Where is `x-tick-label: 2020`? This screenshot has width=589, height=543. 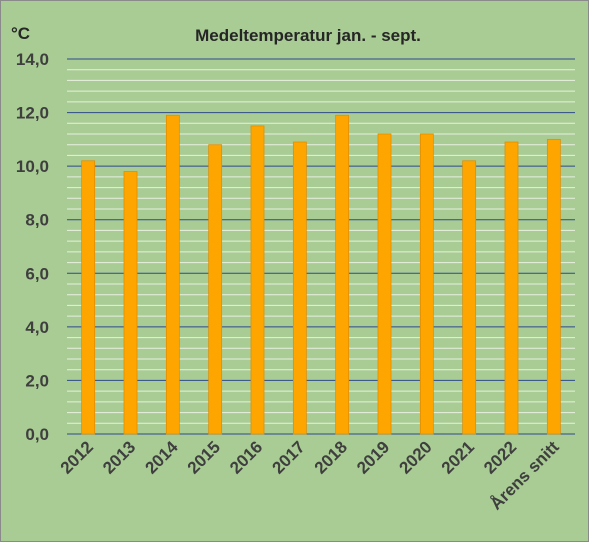 x-tick-label: 2020 is located at coordinates (415, 457).